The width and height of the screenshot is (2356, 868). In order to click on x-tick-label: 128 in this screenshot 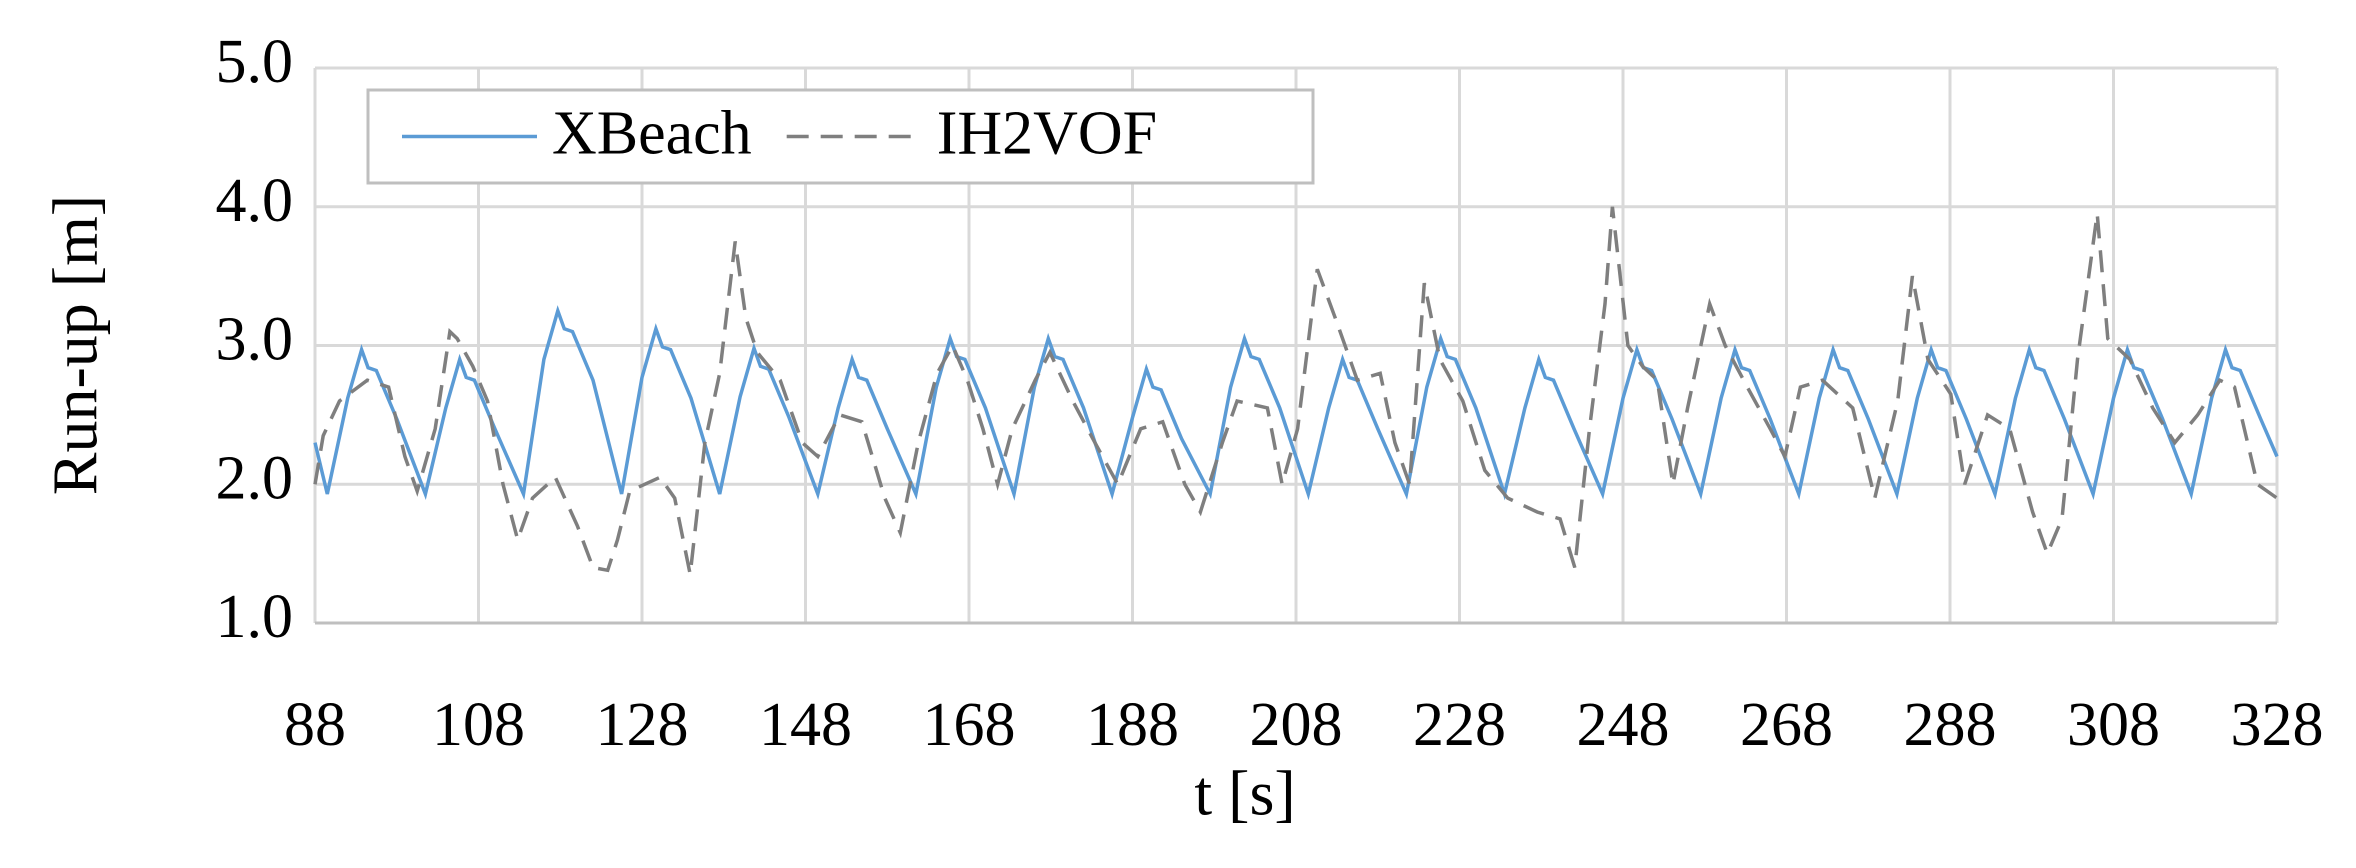, I will do `click(642, 725)`.